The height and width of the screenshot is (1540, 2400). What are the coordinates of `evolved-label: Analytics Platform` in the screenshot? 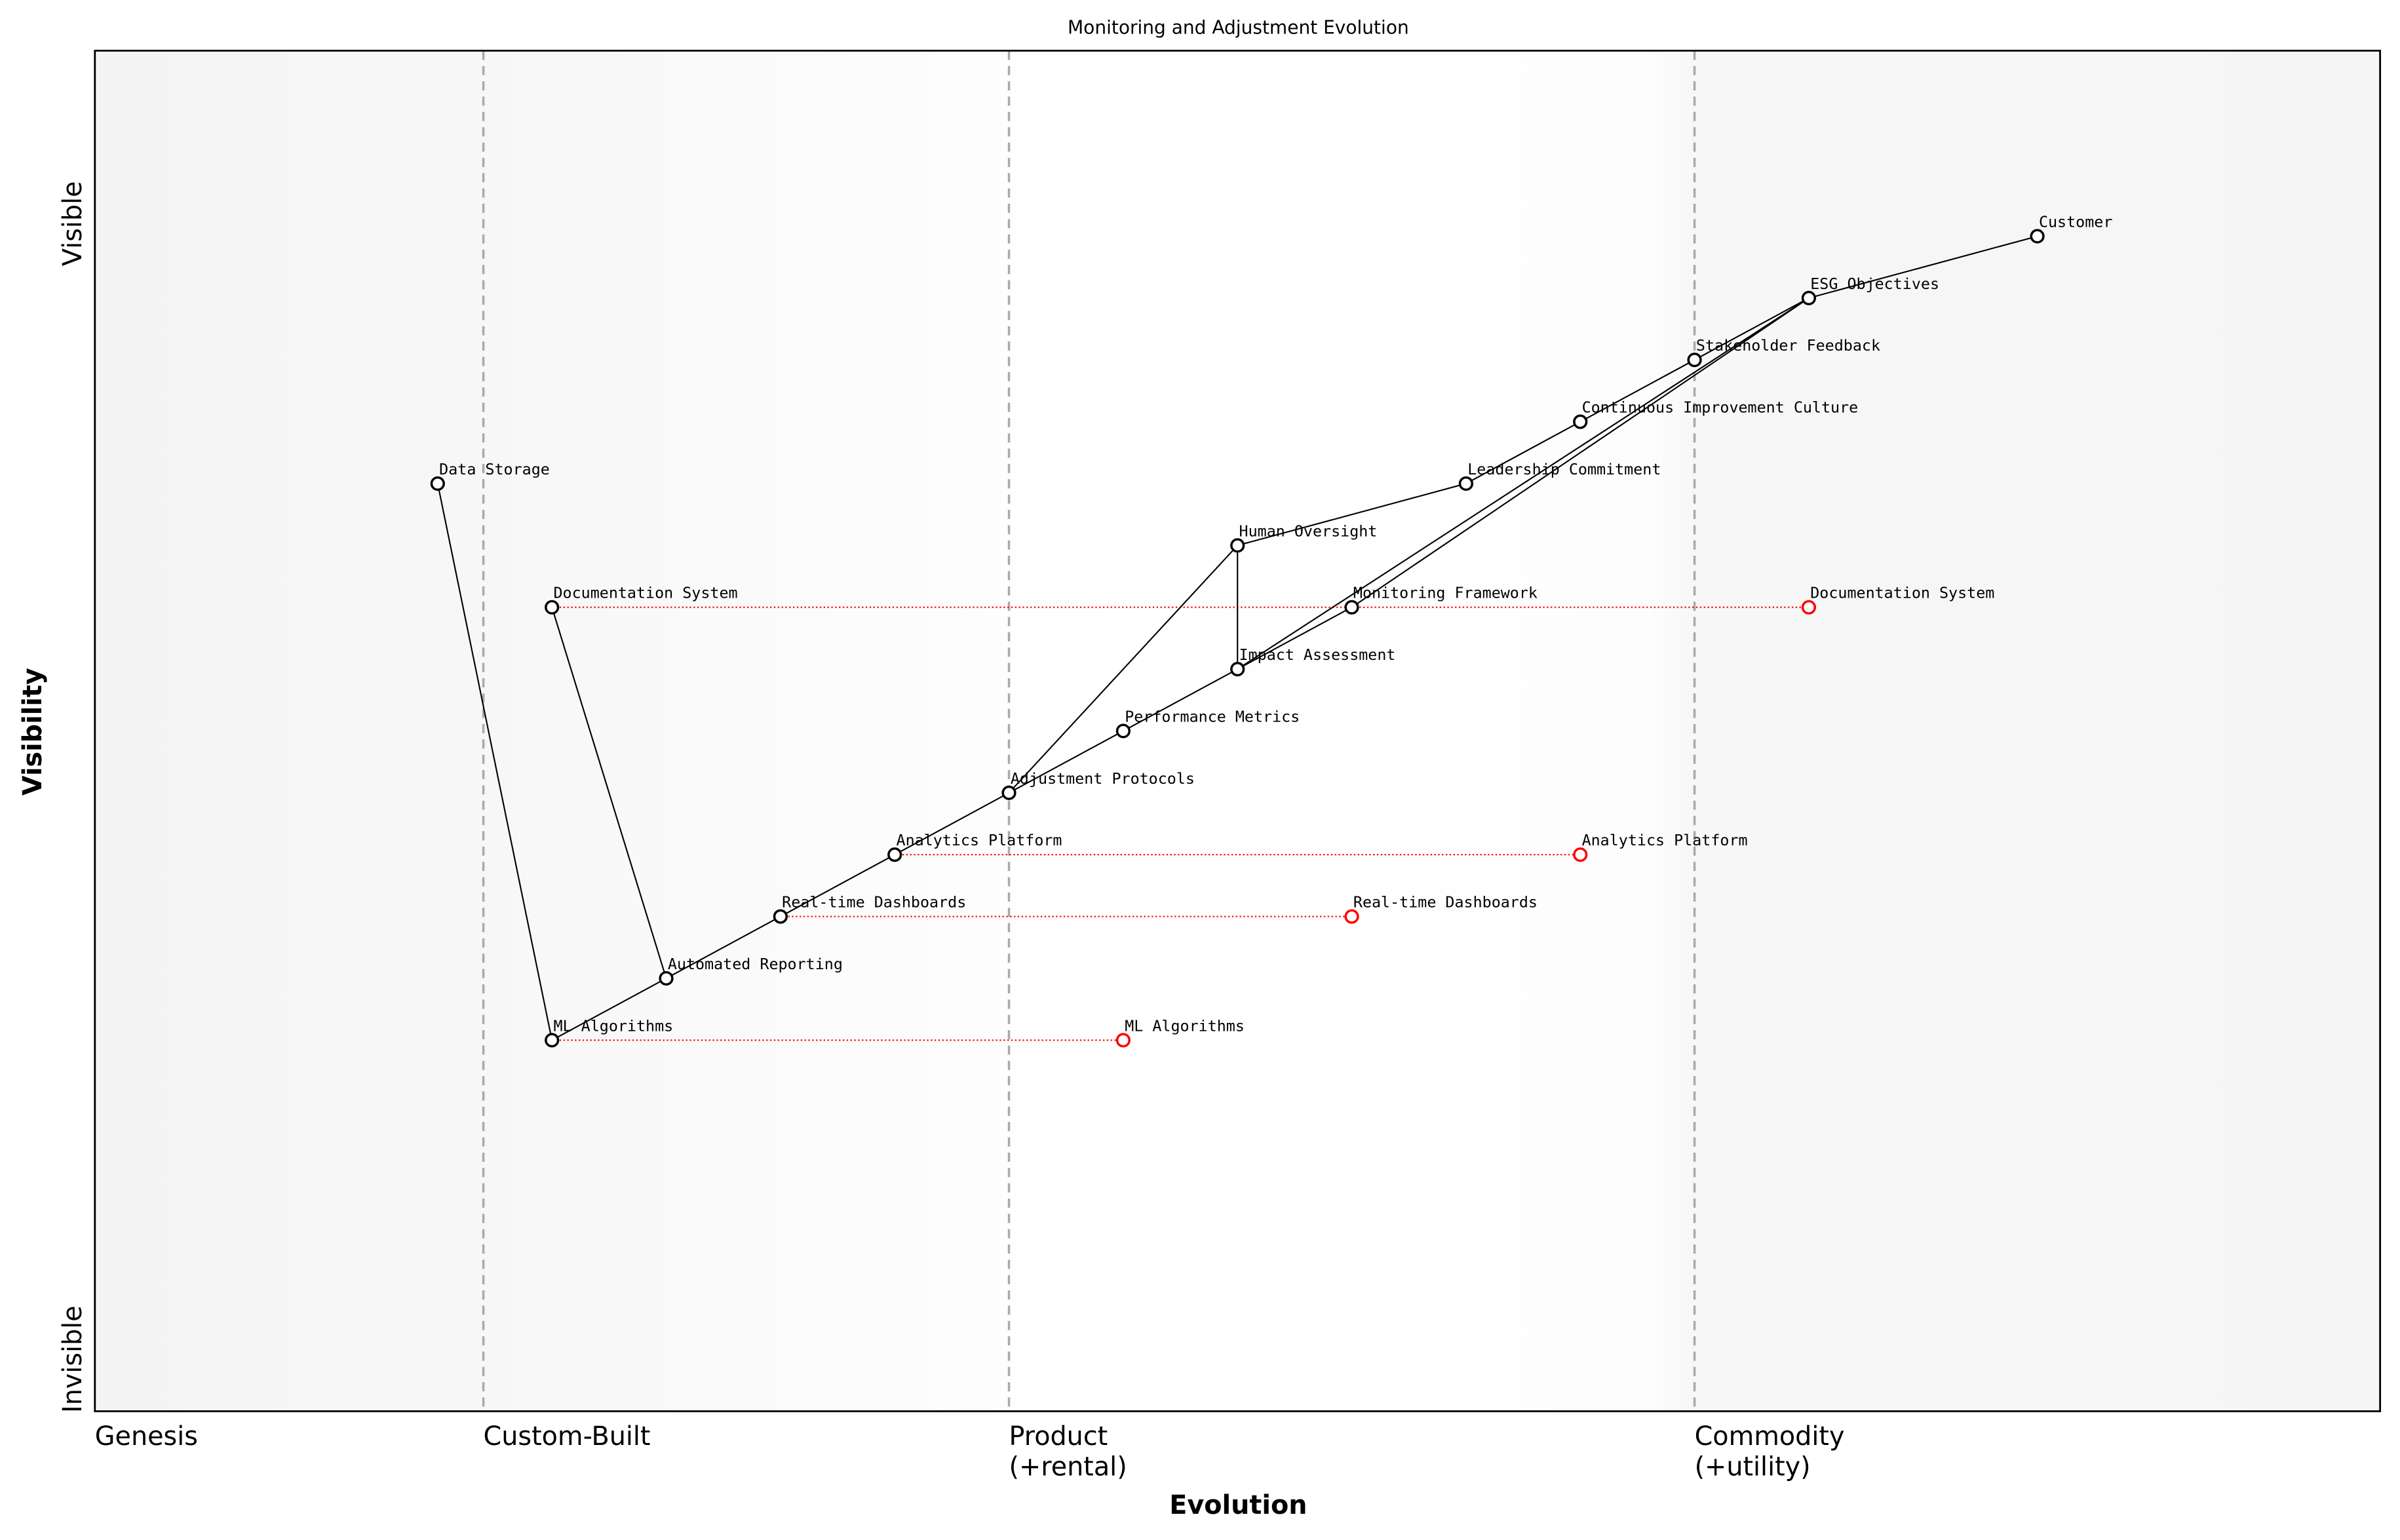 It's located at (1665, 840).